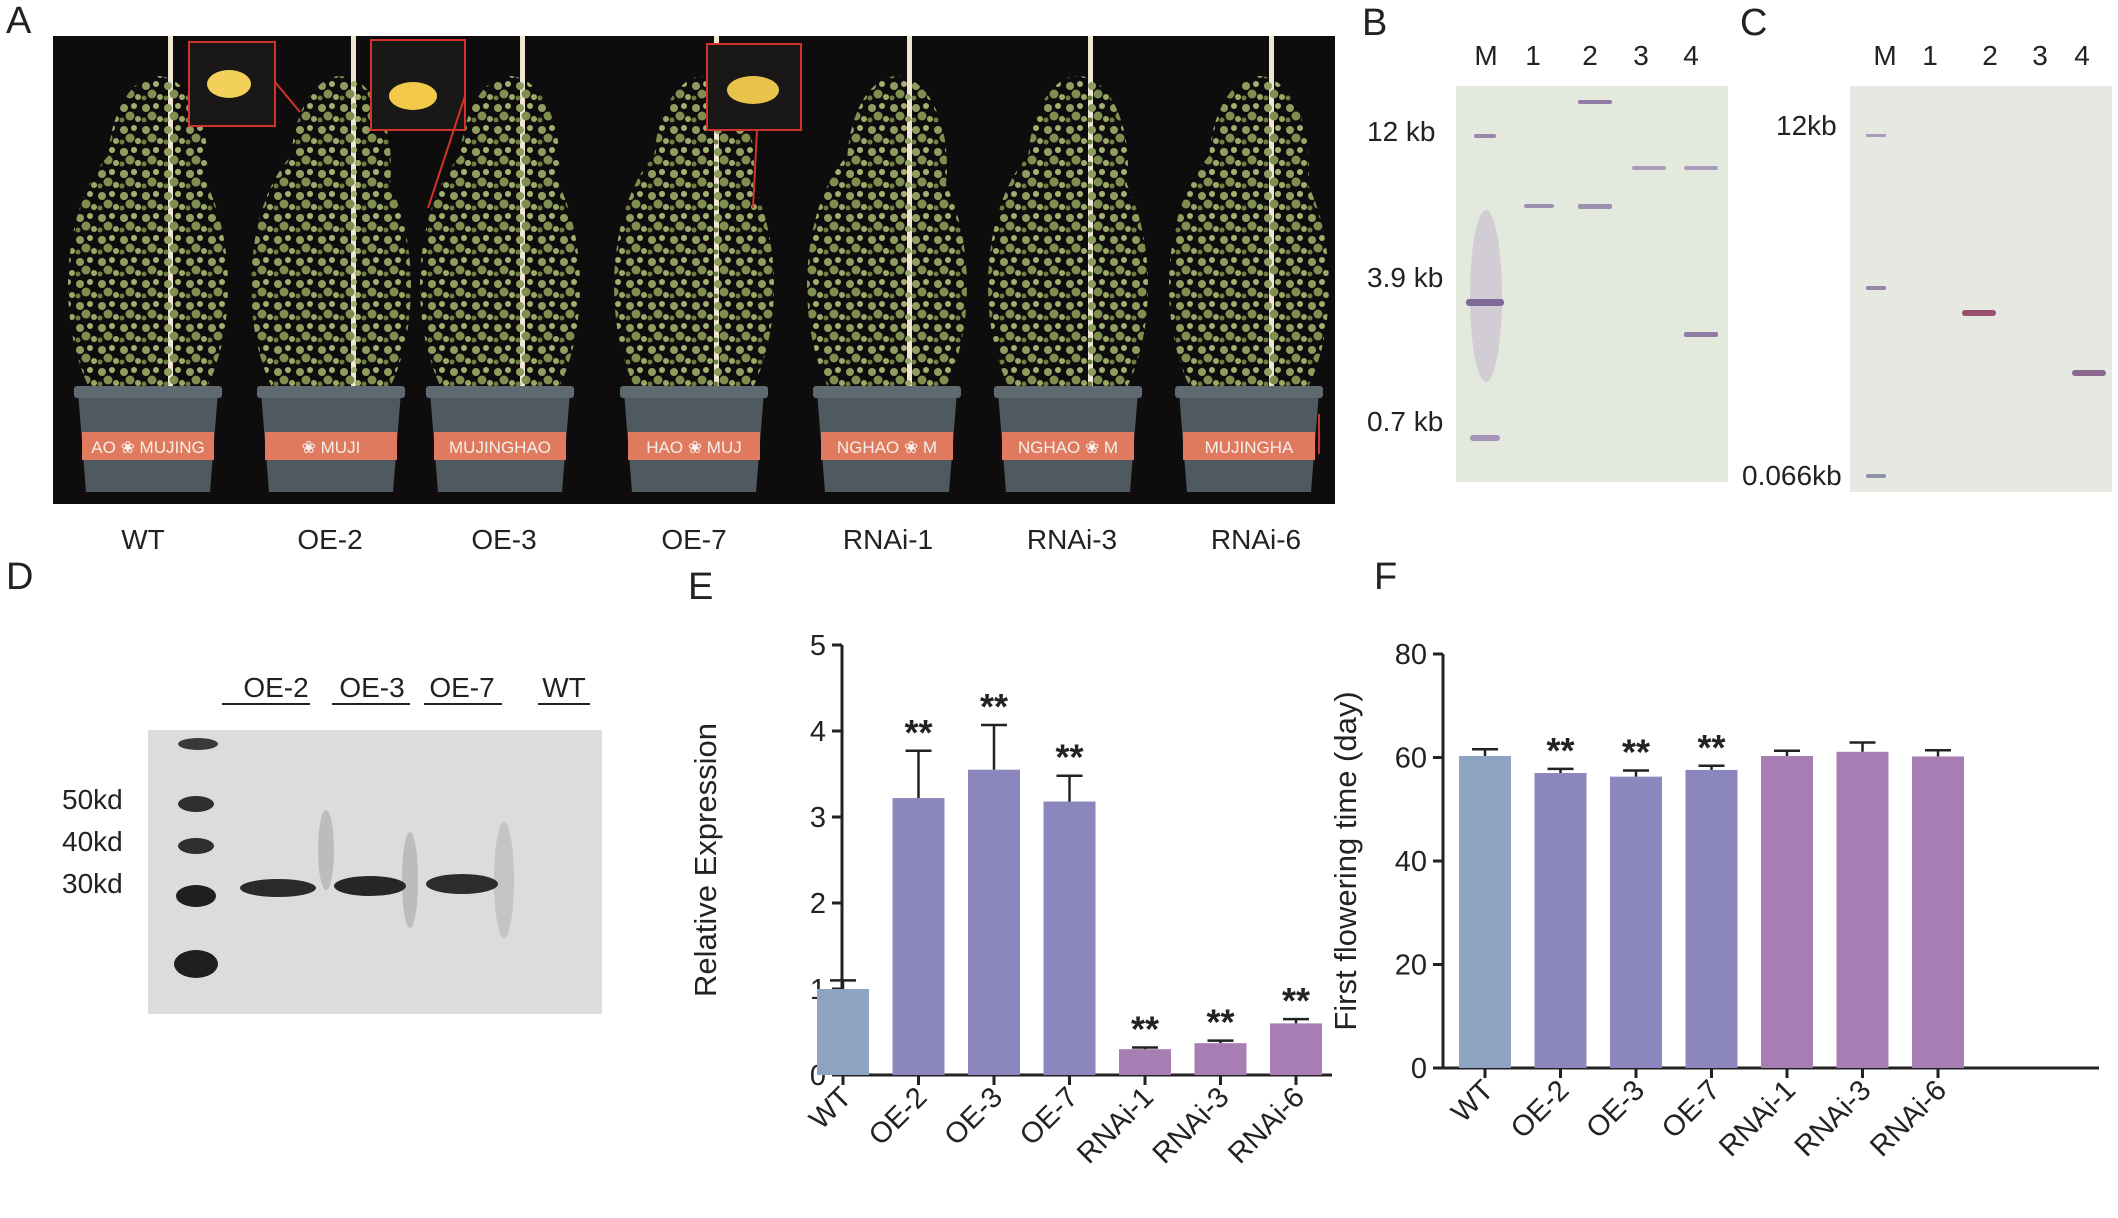 This screenshot has height=1218, width=2118. What do you see at coordinates (564, 687) in the screenshot?
I see `western-lane-wt: WT` at bounding box center [564, 687].